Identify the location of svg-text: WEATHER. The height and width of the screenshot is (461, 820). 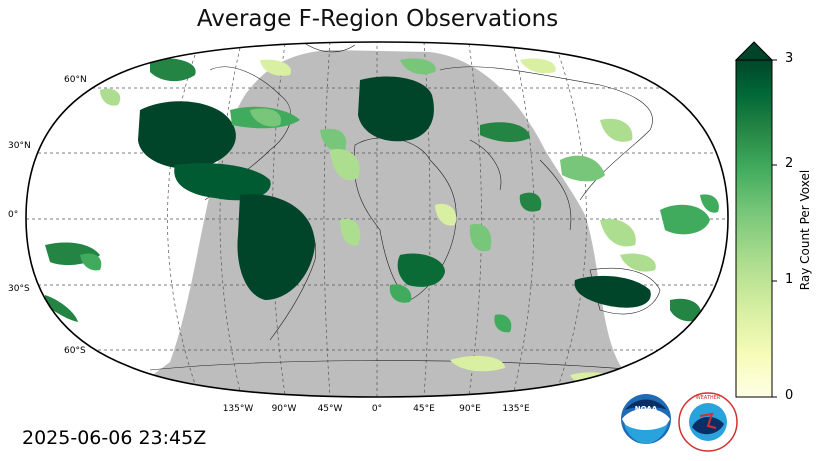
(708, 398).